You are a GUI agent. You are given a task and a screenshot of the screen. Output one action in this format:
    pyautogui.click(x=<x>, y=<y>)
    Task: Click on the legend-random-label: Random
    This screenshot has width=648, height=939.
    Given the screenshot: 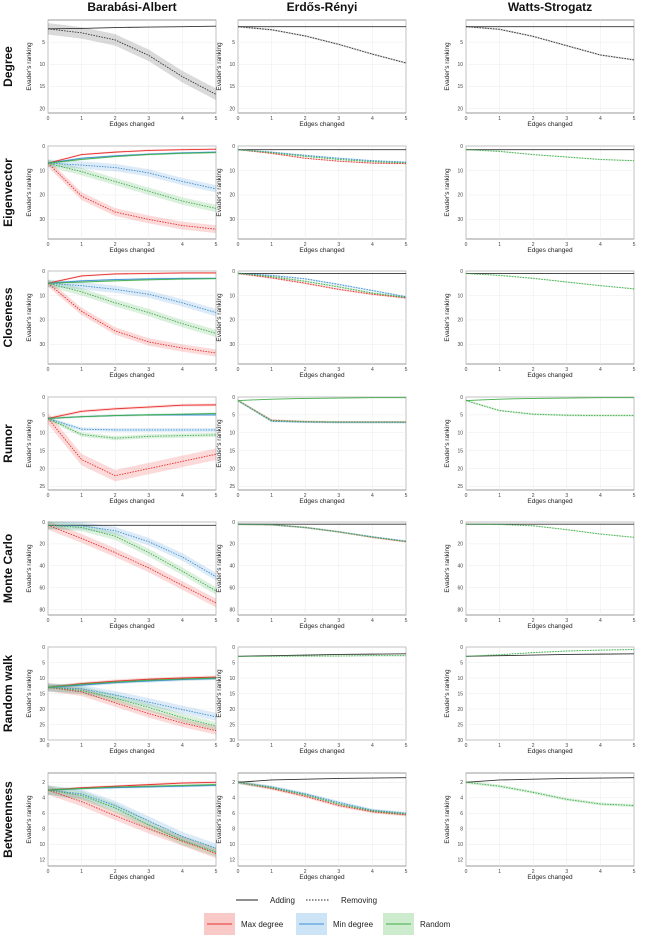 What is the action you would take?
    pyautogui.click(x=435, y=924)
    